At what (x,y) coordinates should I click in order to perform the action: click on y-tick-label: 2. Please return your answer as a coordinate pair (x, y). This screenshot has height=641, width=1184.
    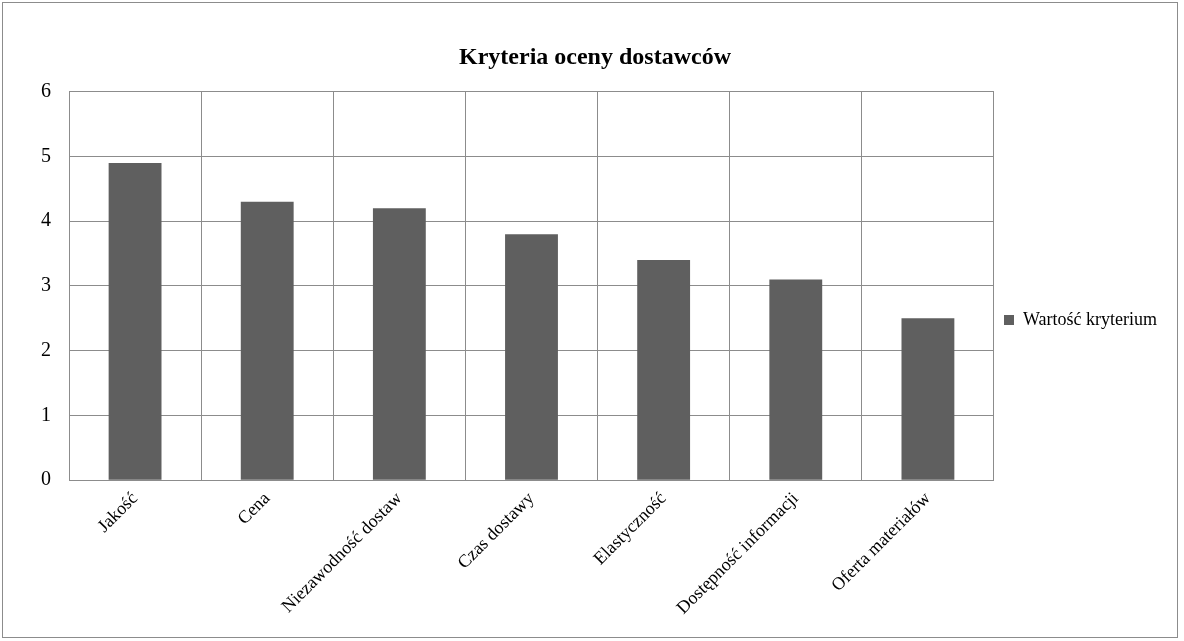
    Looking at the image, I should click on (46, 348).